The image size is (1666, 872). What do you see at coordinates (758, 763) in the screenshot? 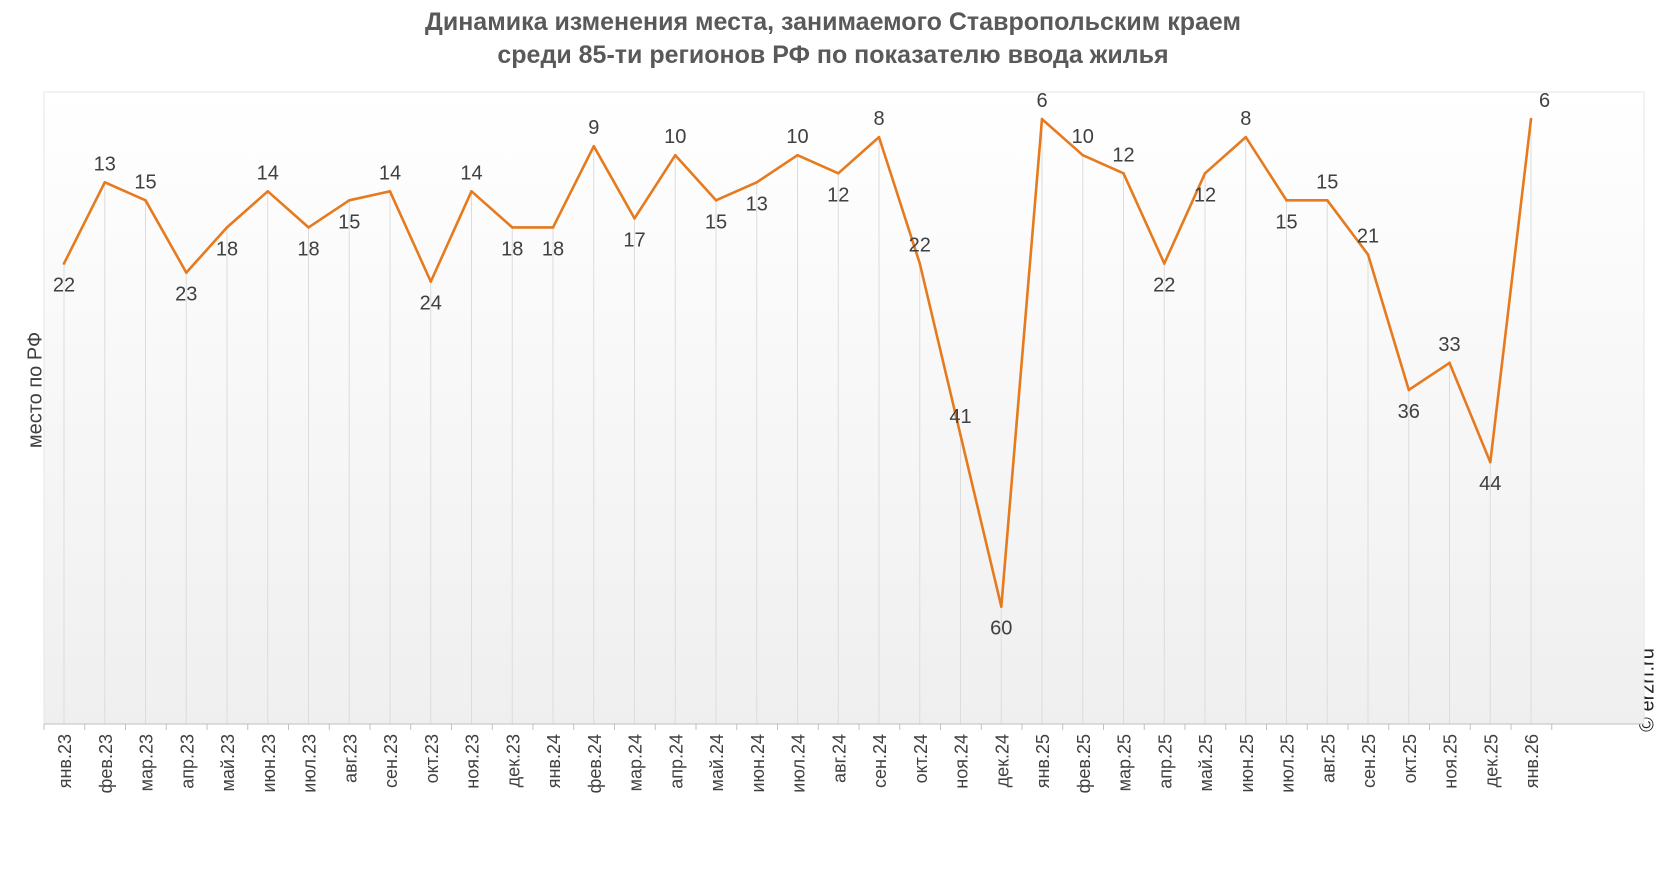
I see `x-tick-label: июн.24` at bounding box center [758, 763].